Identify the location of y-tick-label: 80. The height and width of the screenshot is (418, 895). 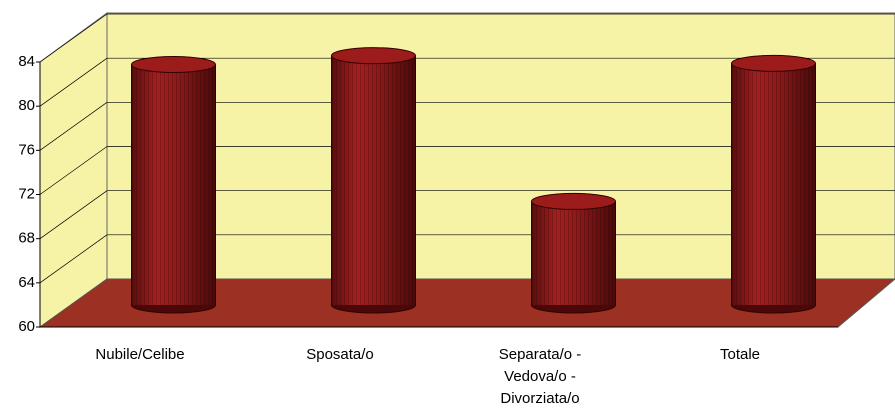
(26, 105).